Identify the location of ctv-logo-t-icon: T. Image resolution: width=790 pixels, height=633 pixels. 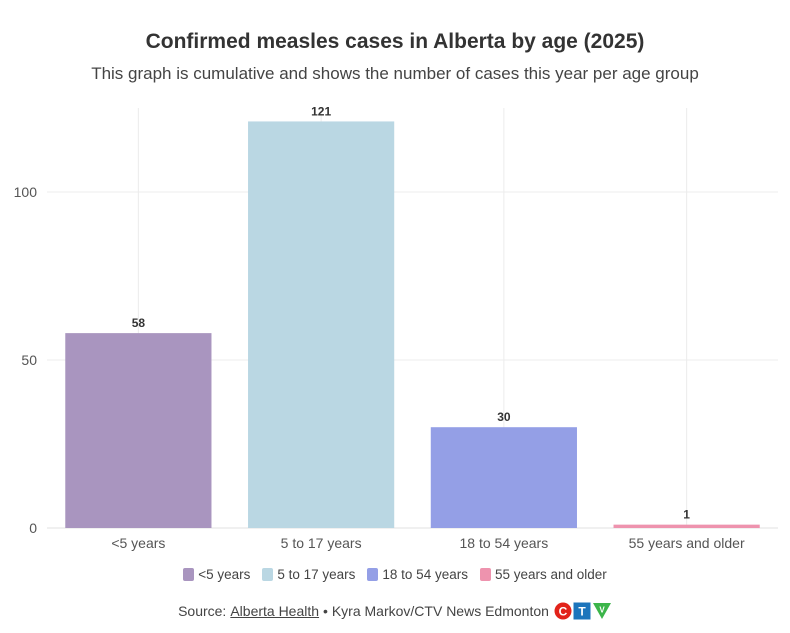
(582, 611).